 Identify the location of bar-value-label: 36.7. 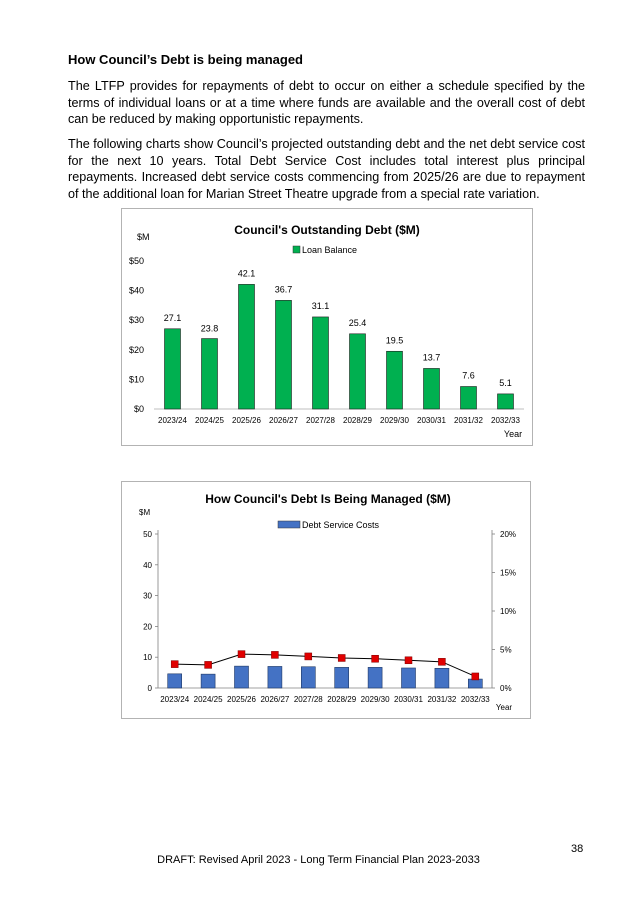
(284, 289).